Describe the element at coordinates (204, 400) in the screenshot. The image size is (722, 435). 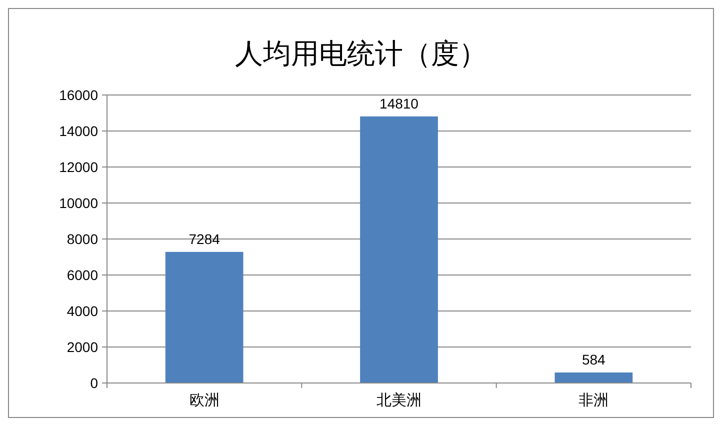
I see `x-tick-label: 欧洲` at that location.